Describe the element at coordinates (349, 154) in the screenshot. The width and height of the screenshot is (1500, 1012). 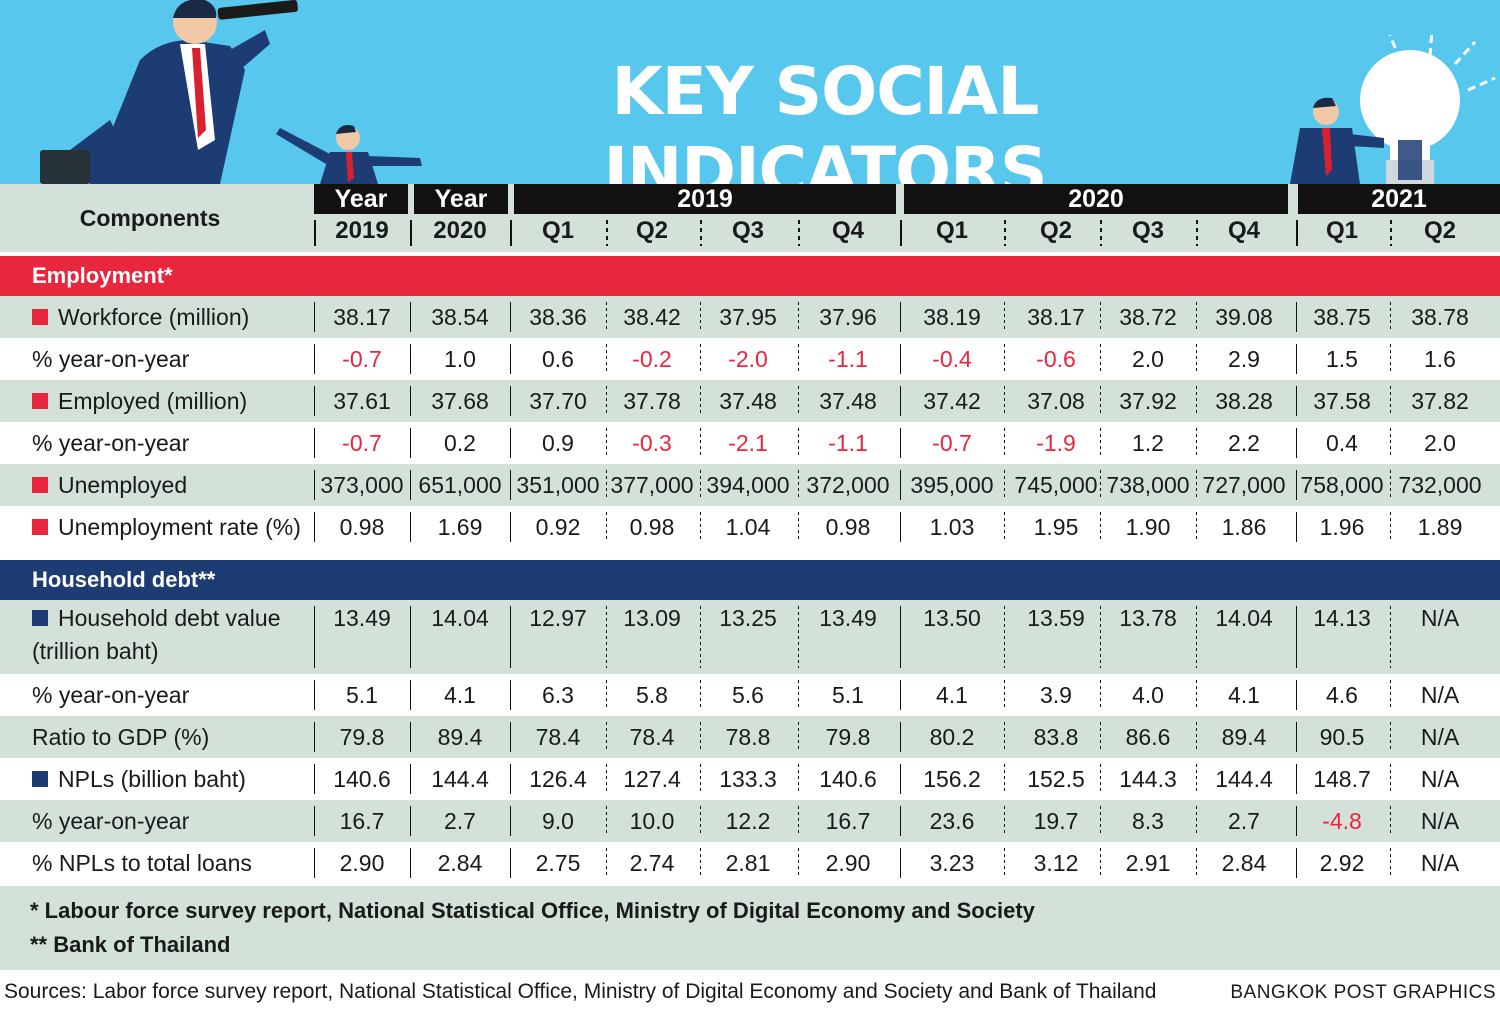
I see `small-businessman-illustration` at that location.